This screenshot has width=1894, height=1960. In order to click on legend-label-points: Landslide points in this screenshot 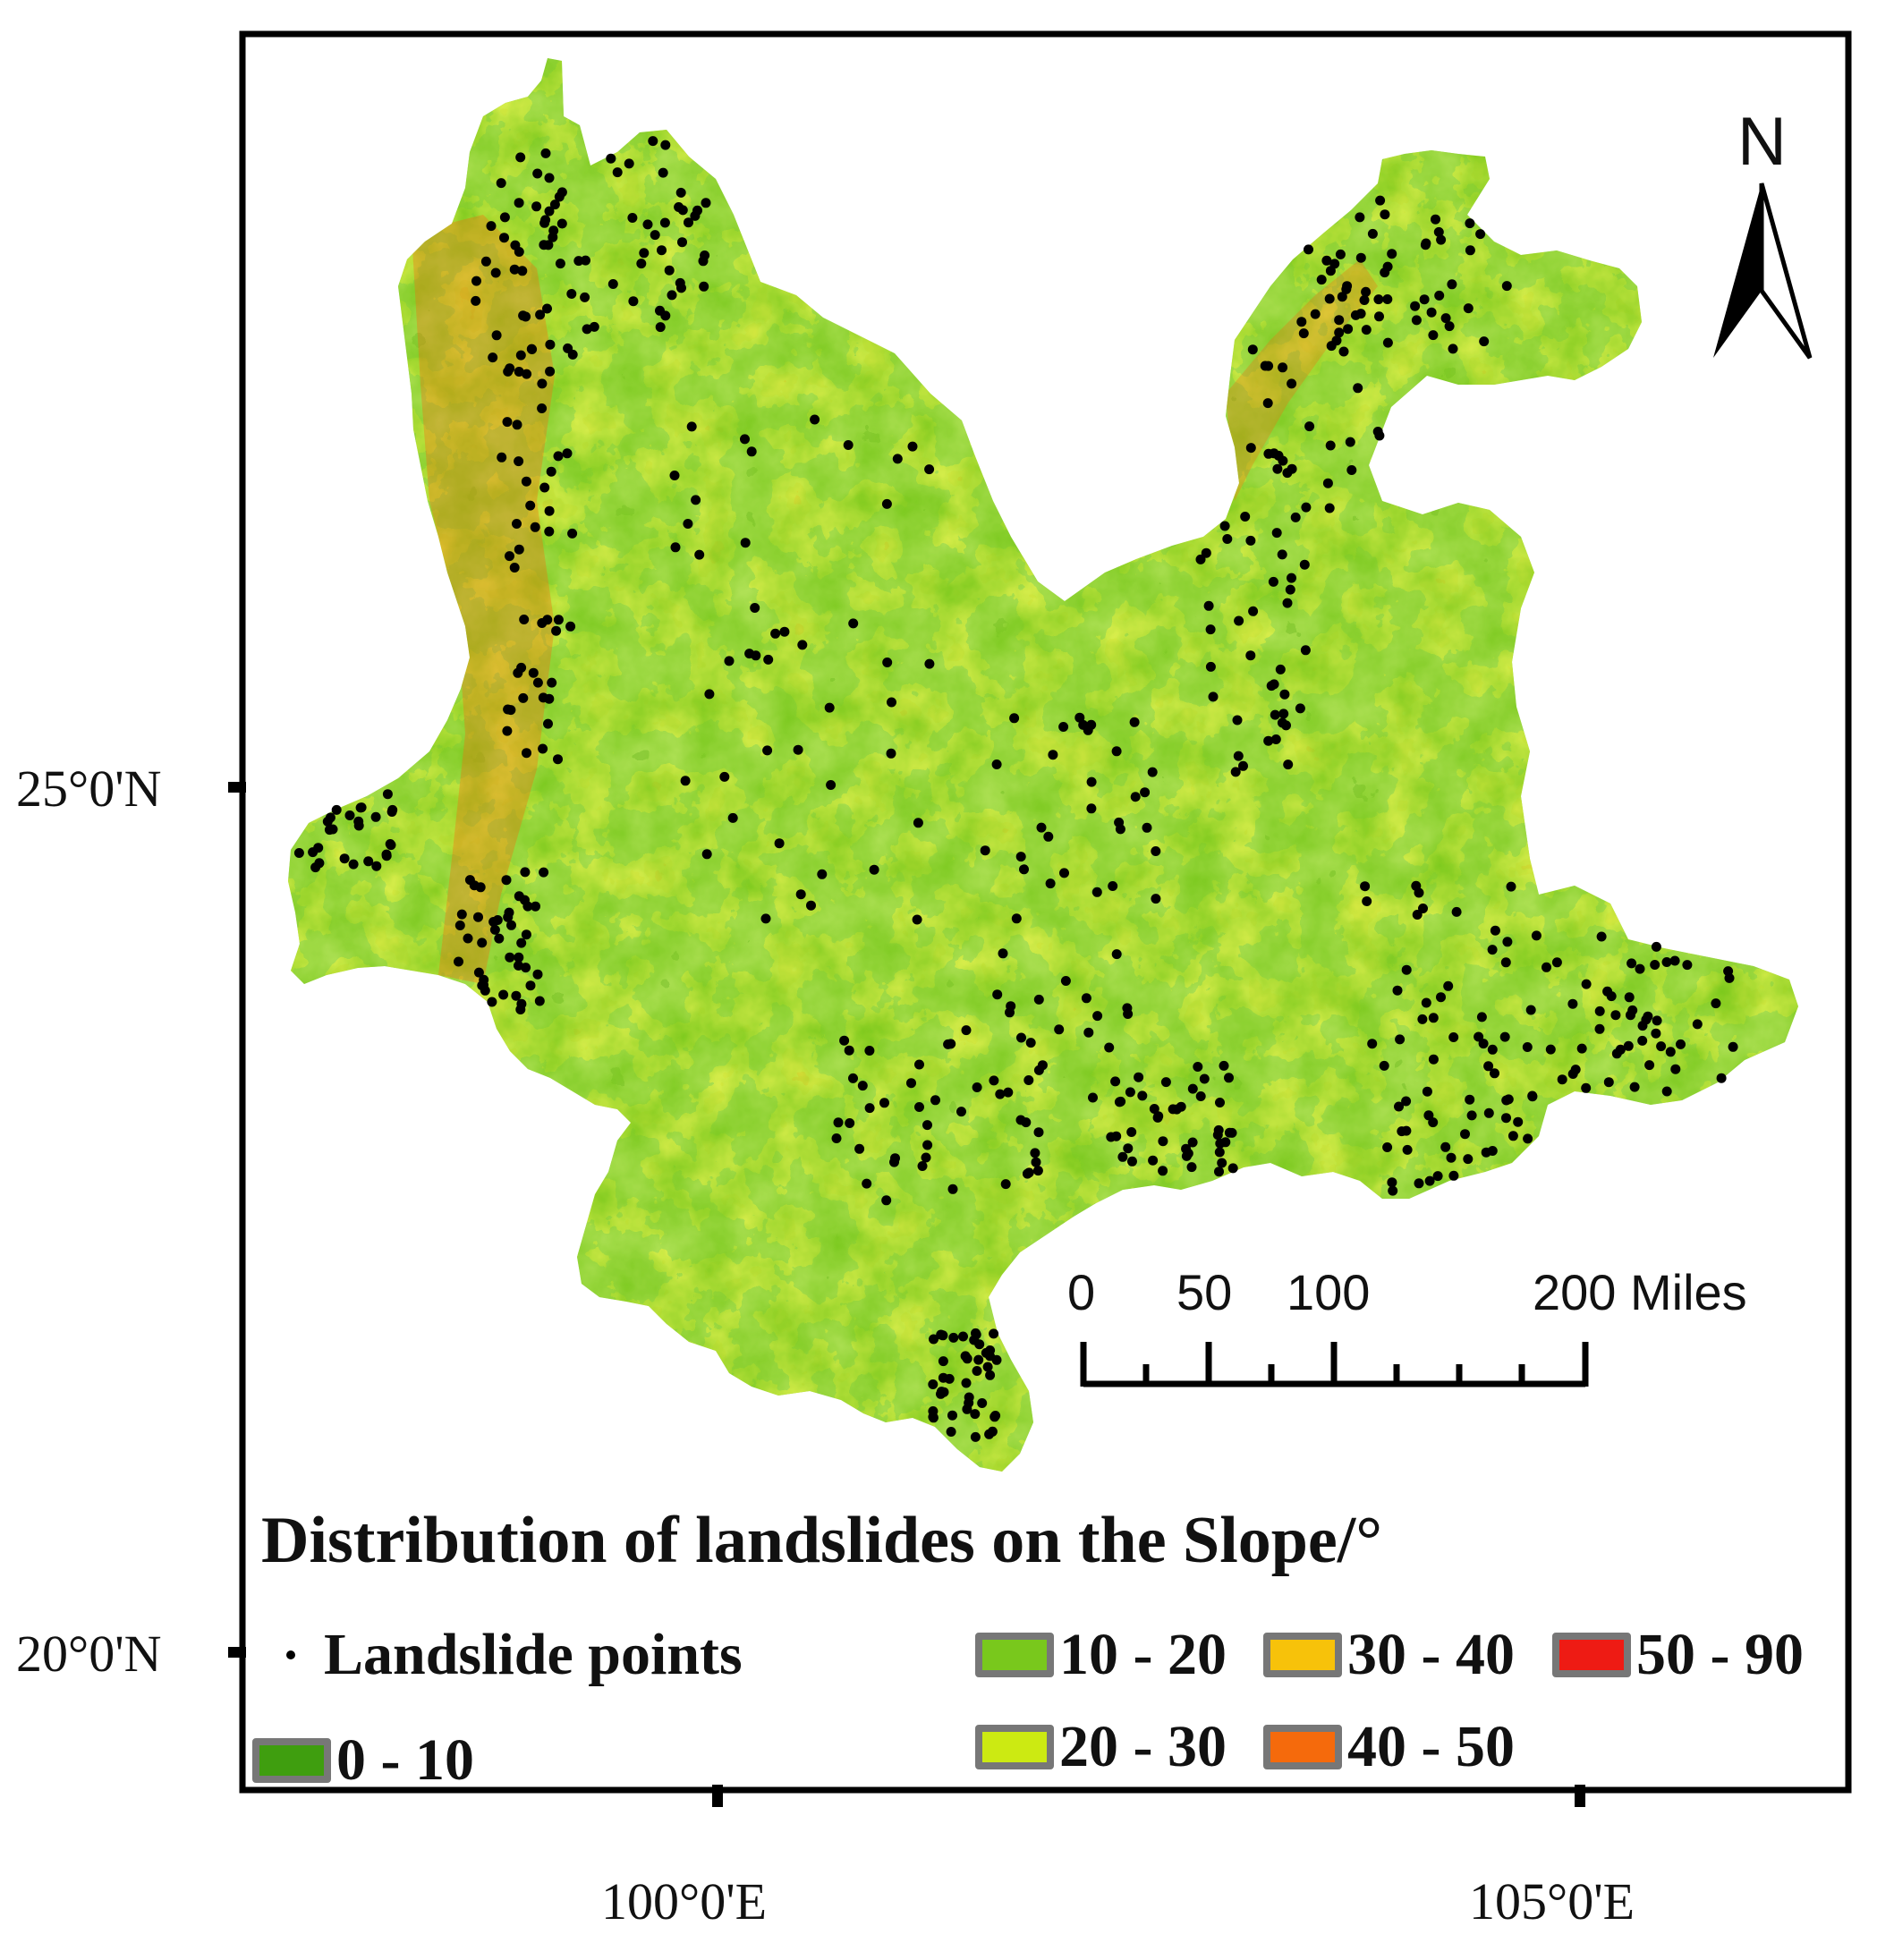, I will do `click(533, 1654)`.